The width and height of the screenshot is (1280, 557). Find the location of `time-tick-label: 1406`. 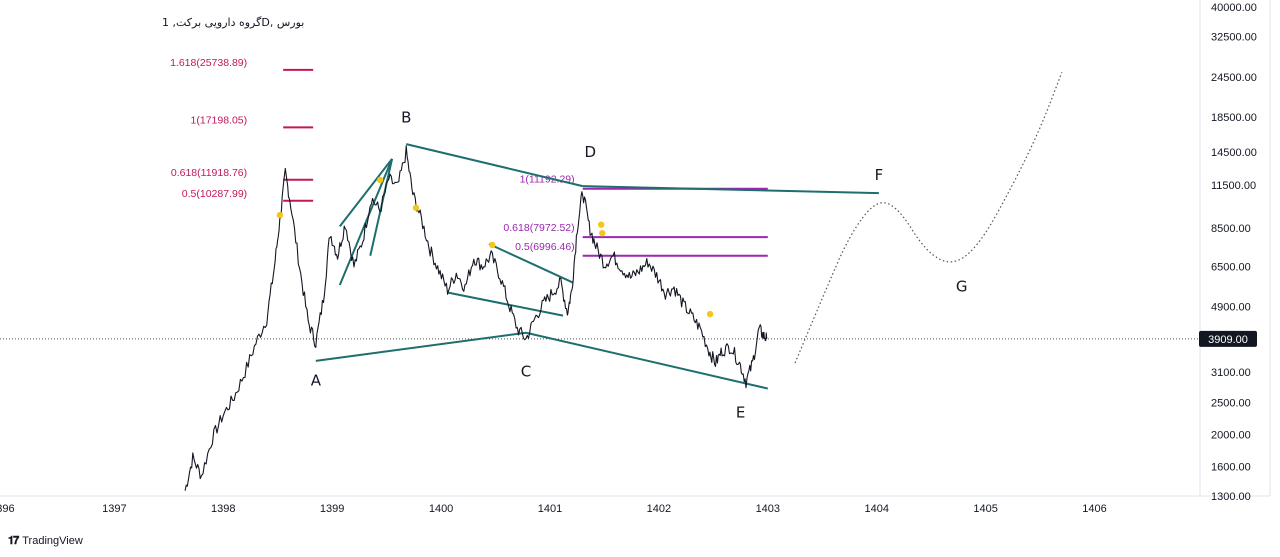

time-tick-label: 1406 is located at coordinates (1094, 509).